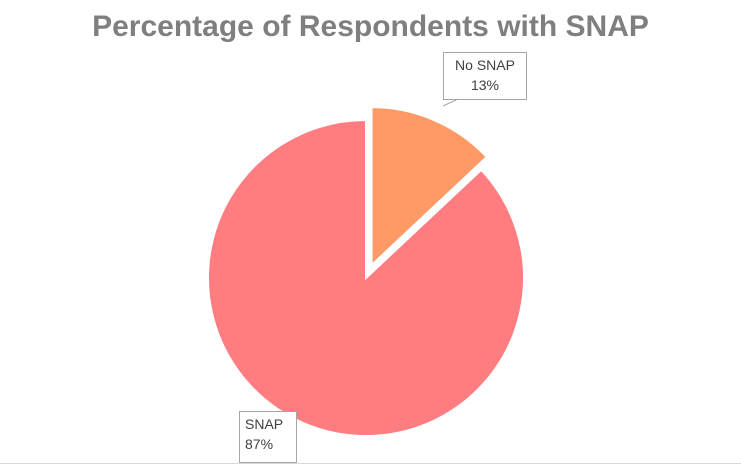 This screenshot has width=741, height=465. I want to click on data-label-snap-name: SNAP, so click(264, 424).